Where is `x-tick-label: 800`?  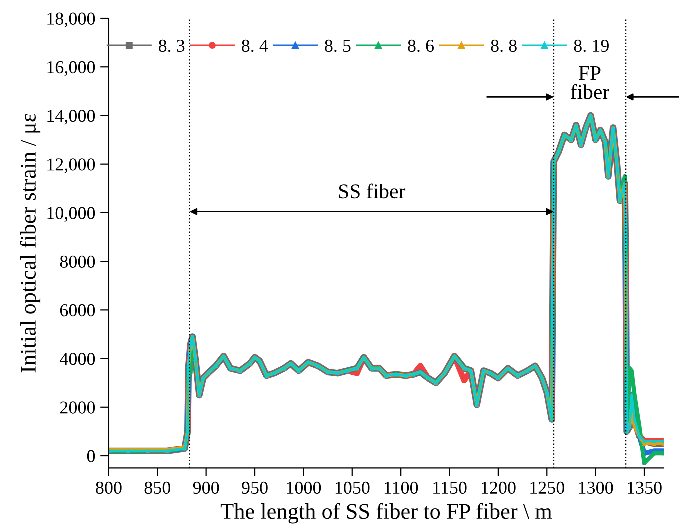 x-tick-label: 800 is located at coordinates (109, 488).